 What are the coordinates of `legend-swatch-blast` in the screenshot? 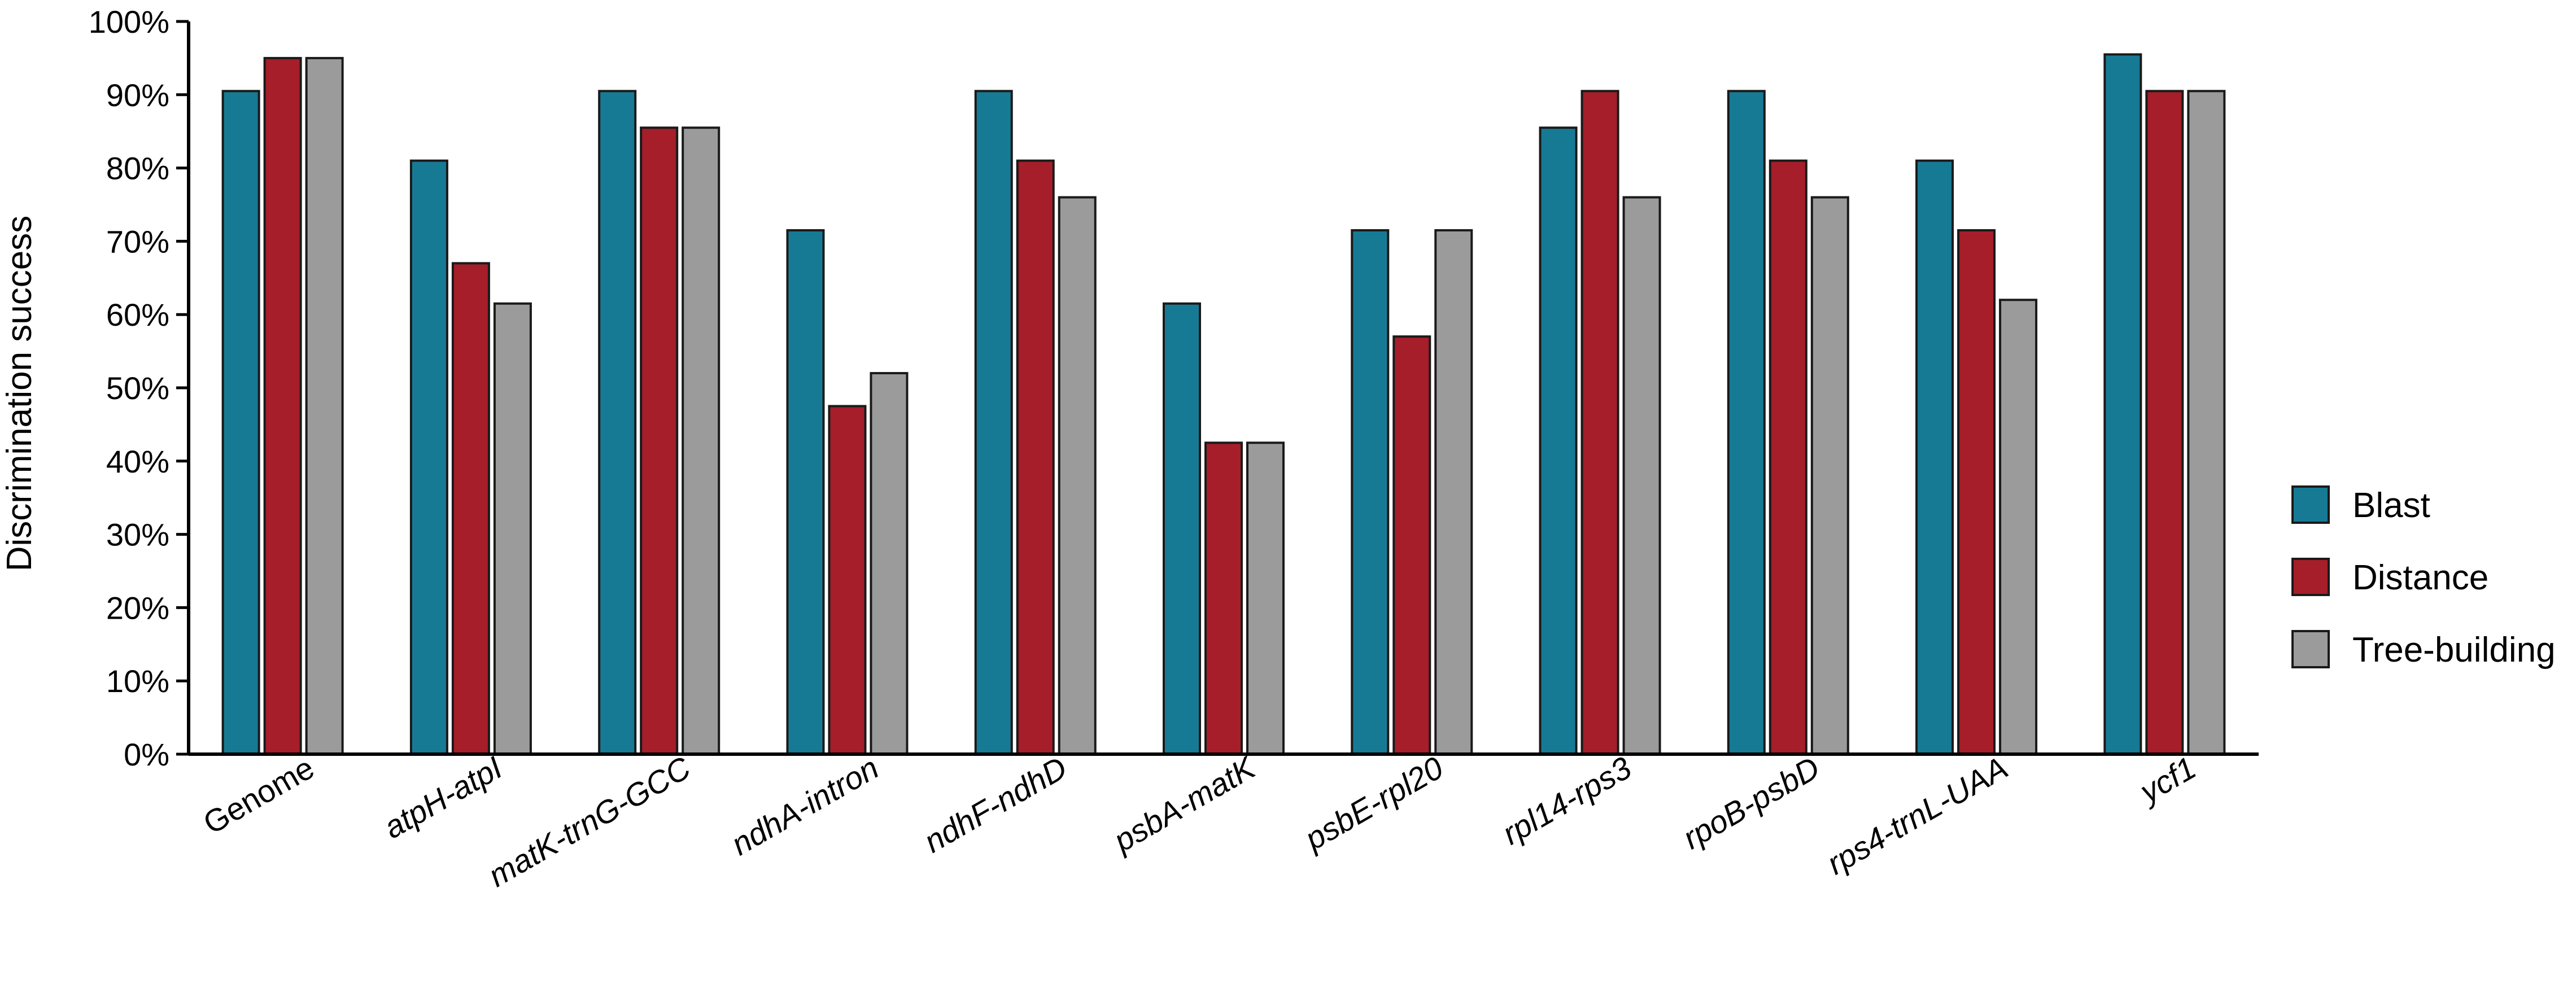 It's located at (2311, 505).